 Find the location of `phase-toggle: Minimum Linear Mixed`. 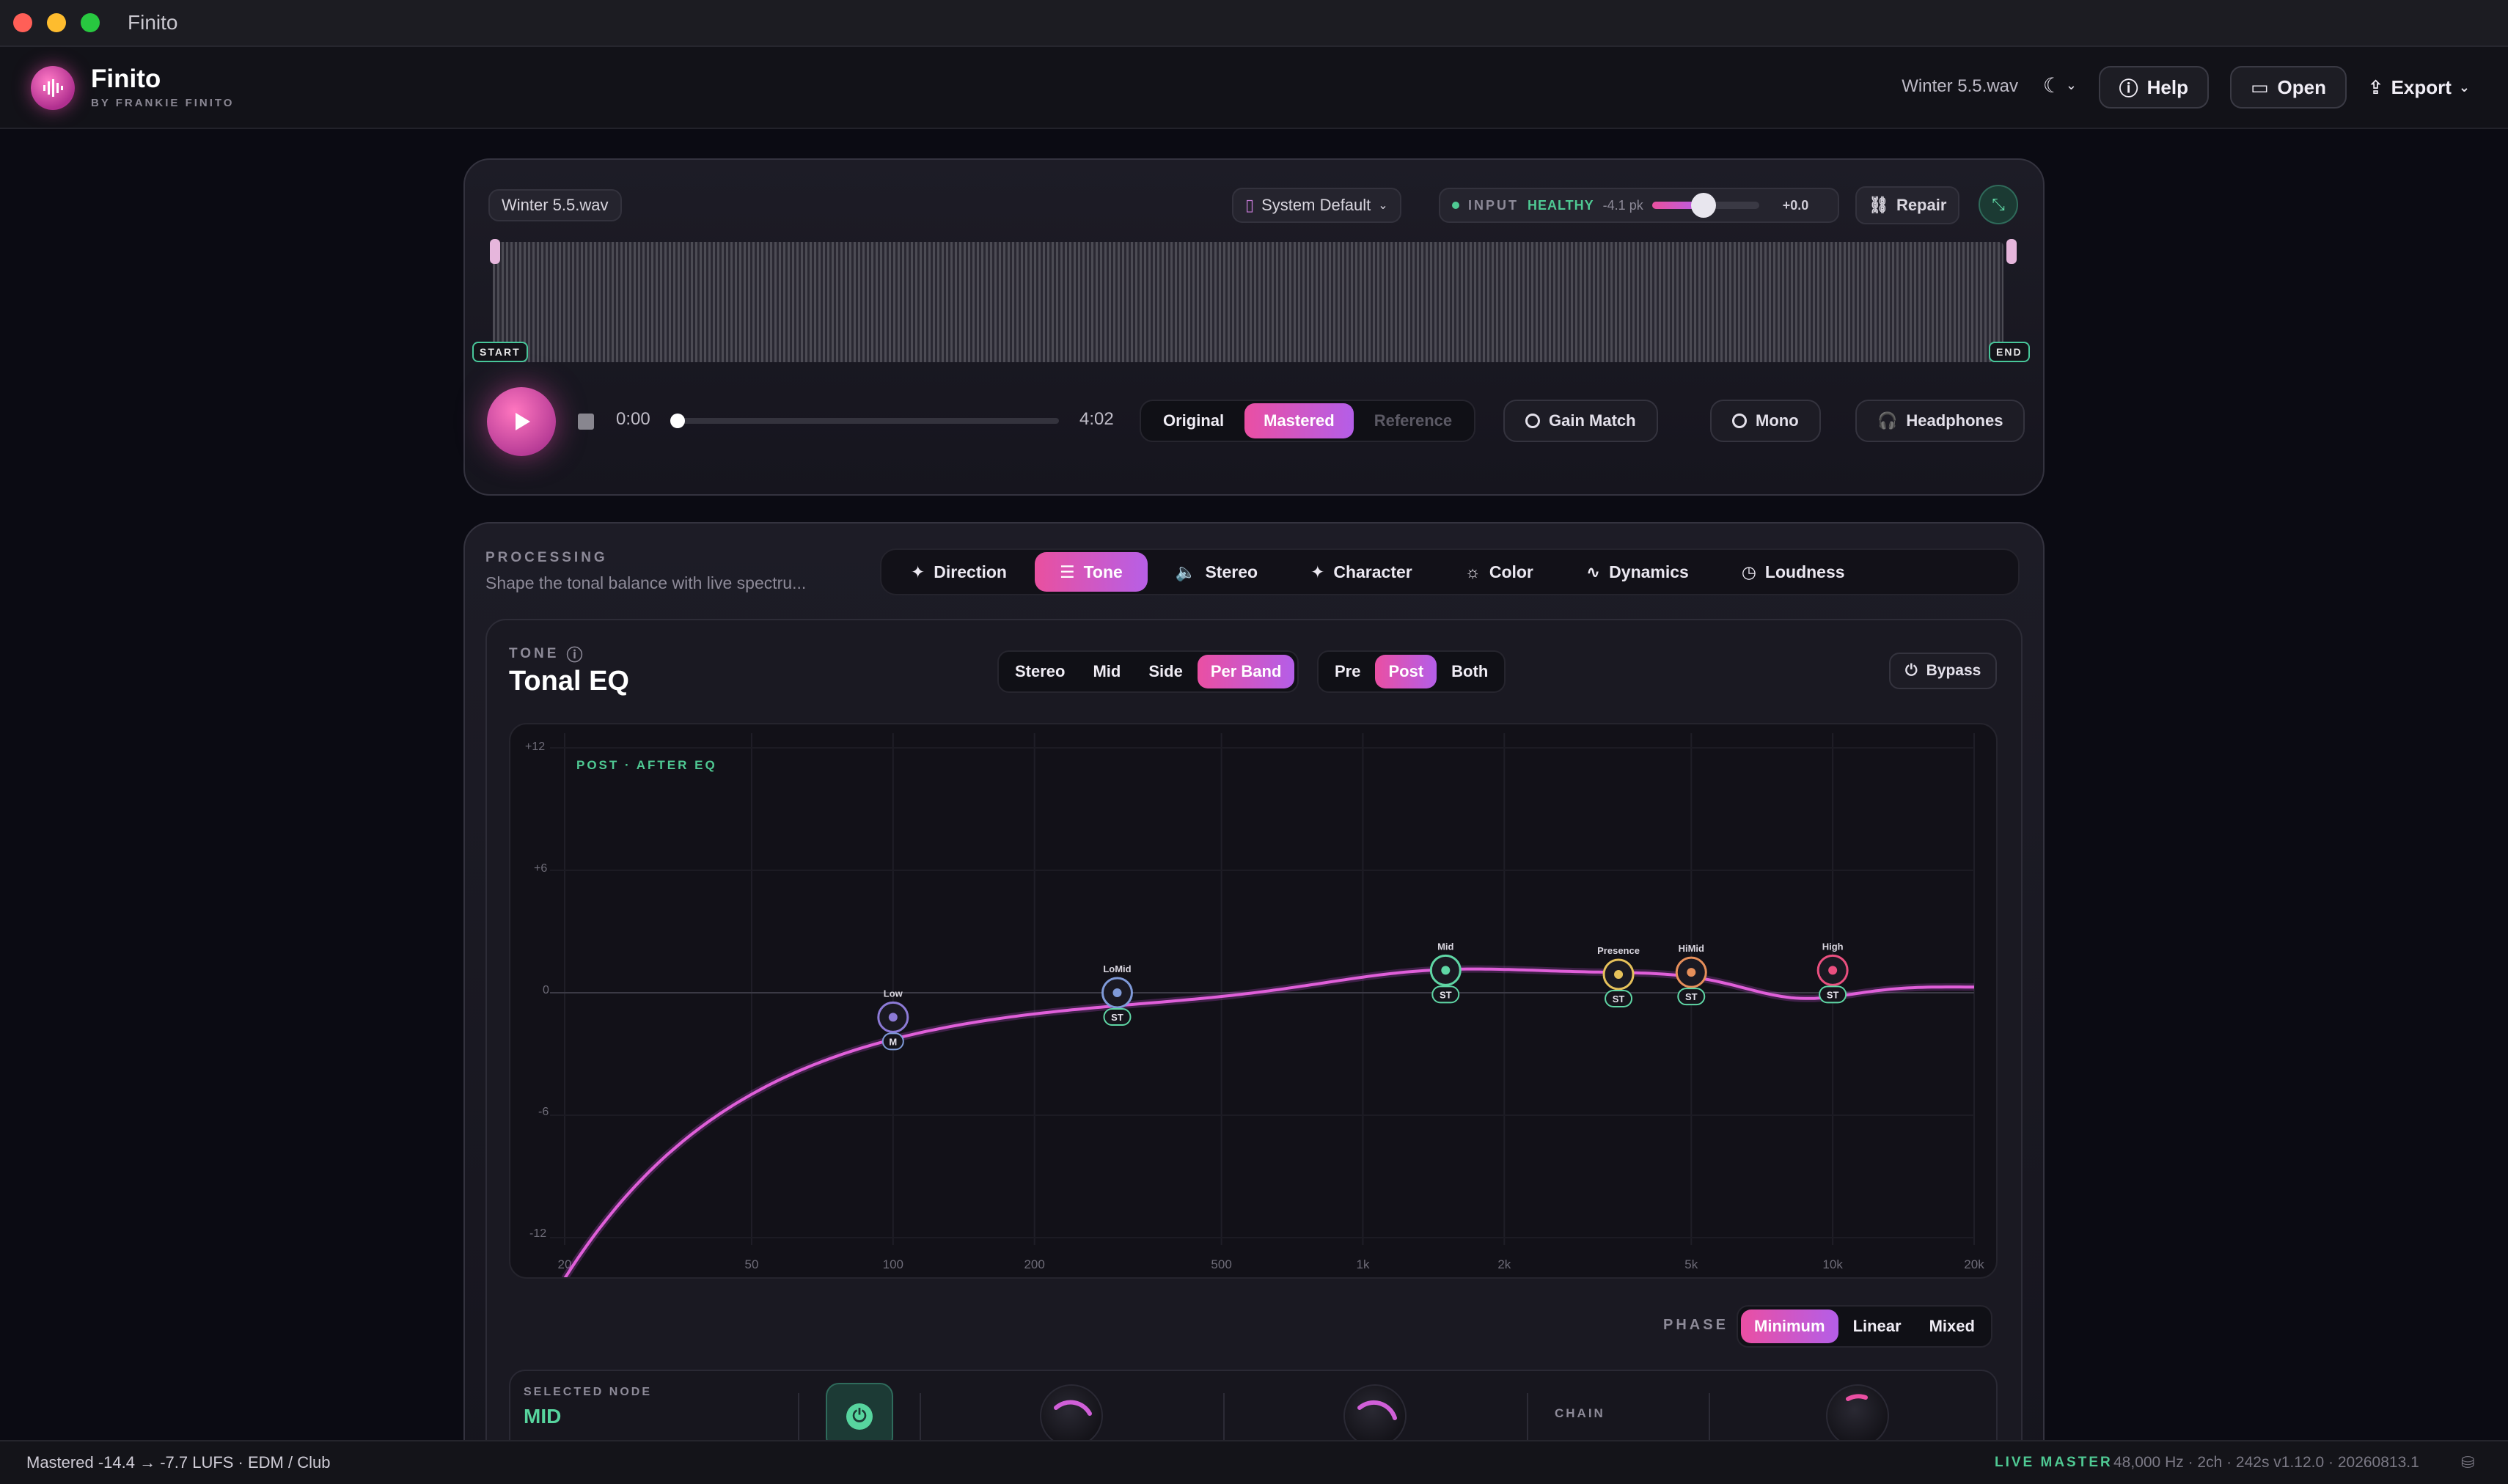

phase-toggle: Minimum Linear Mixed is located at coordinates (1864, 1326).